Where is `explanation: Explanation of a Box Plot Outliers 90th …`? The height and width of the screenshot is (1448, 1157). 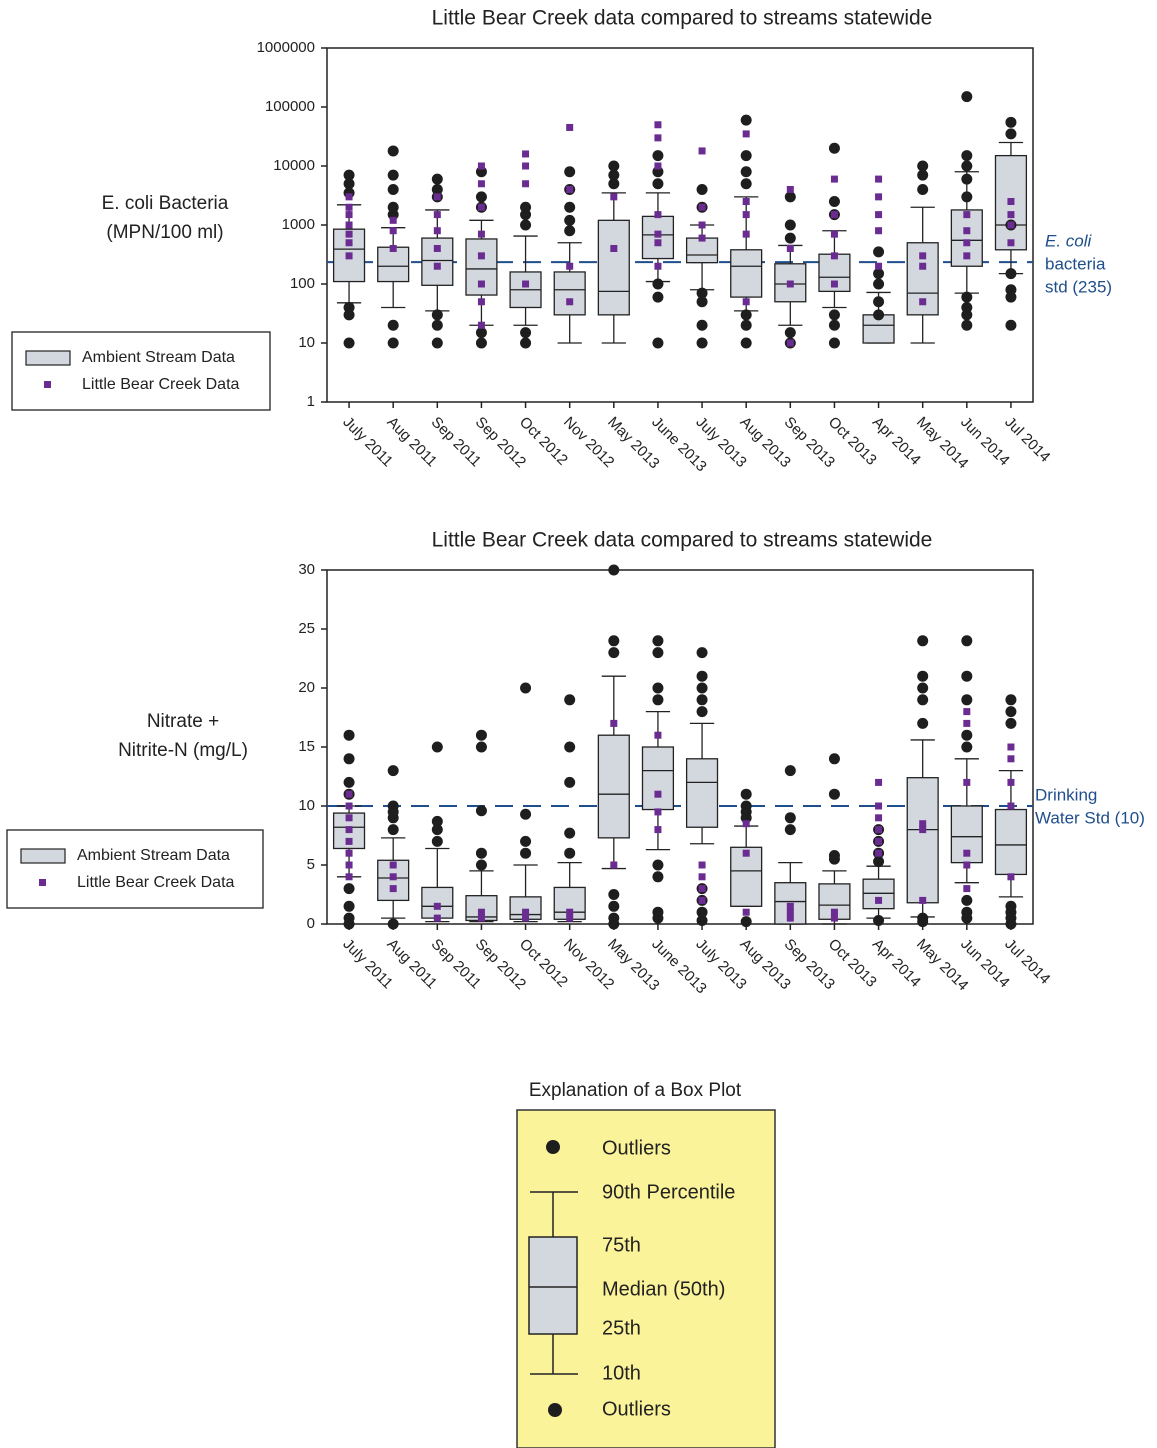 explanation: Explanation of a Box Plot Outliers 90th … is located at coordinates (646, 1264).